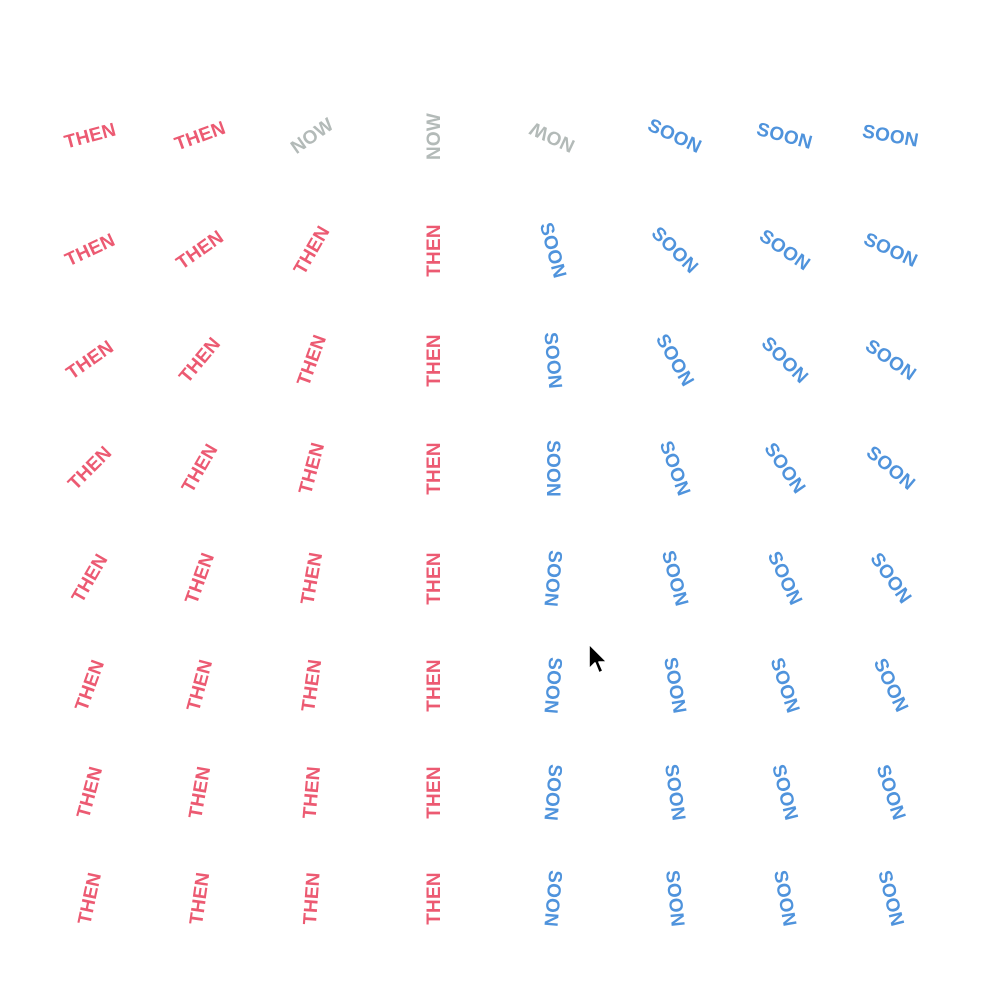  Describe the element at coordinates (784, 250) in the screenshot. I see `word-soon-r2-c7: SOON` at that location.